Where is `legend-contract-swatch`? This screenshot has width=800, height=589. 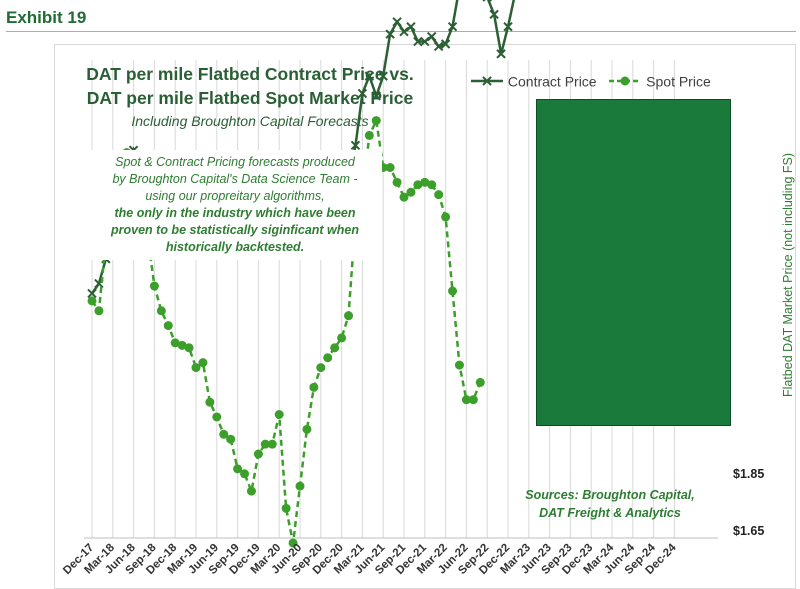
legend-contract-swatch is located at coordinates (487, 81).